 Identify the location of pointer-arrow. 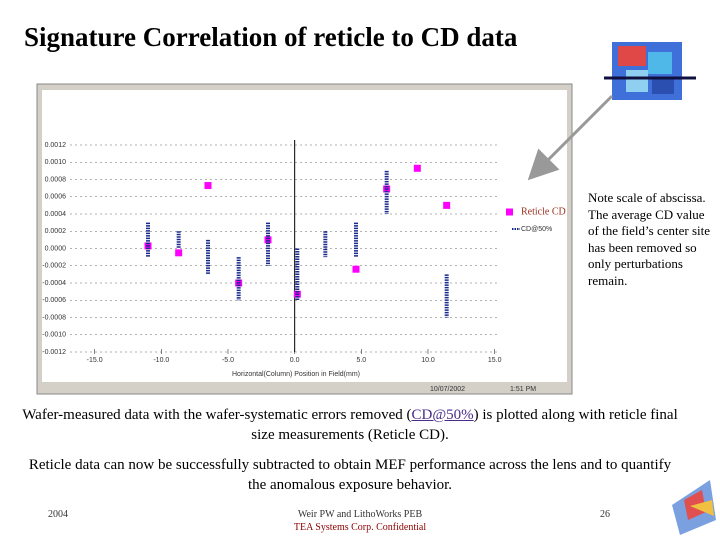
(570, 137).